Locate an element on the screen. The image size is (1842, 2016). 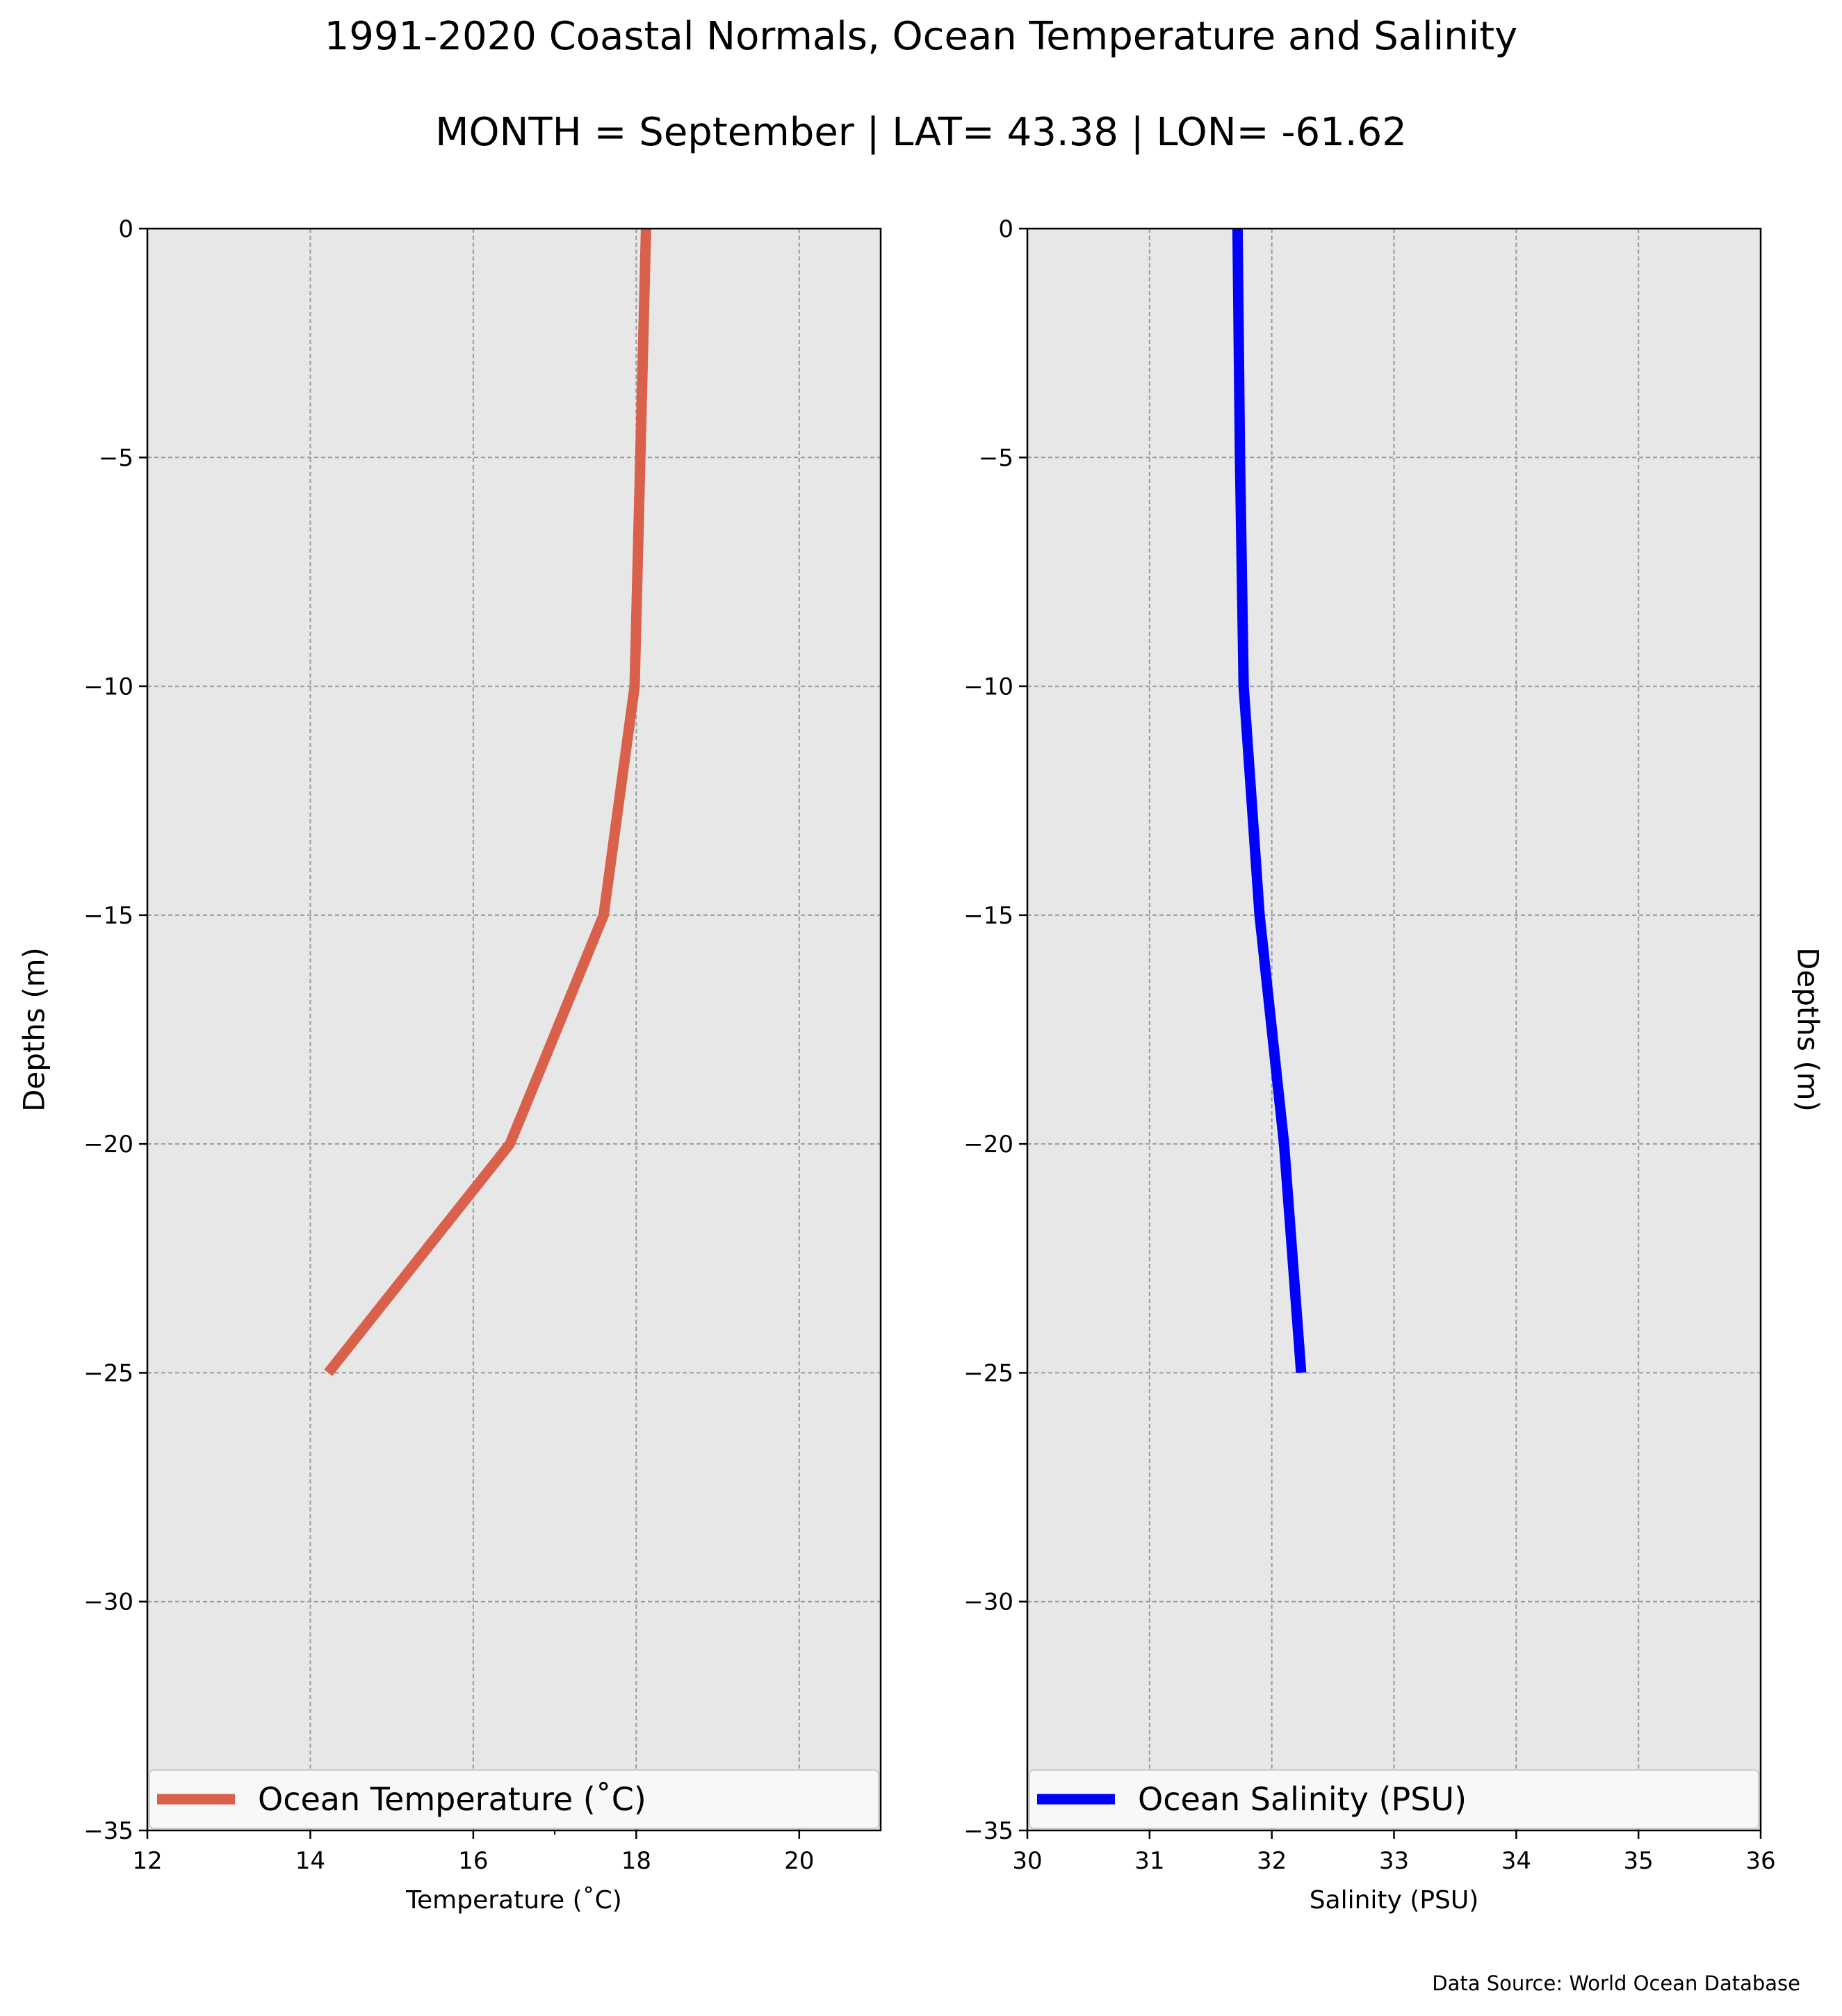
x-tick-label: 30 is located at coordinates (1027, 1861).